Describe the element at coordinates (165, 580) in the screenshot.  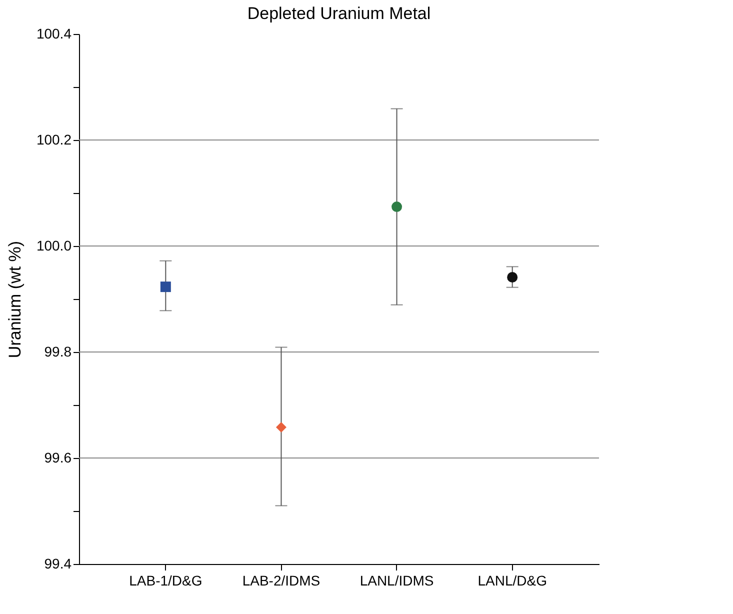
I see `x-tick-label: LAB-1/D&G` at that location.